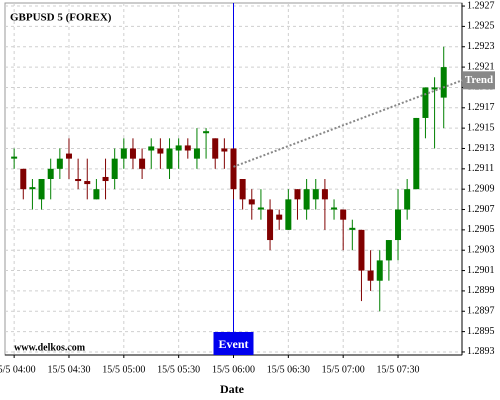 Image resolution: width=500 pixels, height=400 pixels. Describe the element at coordinates (481, 127) in the screenshot. I see `y-tick-label: 1.2915` at that location.